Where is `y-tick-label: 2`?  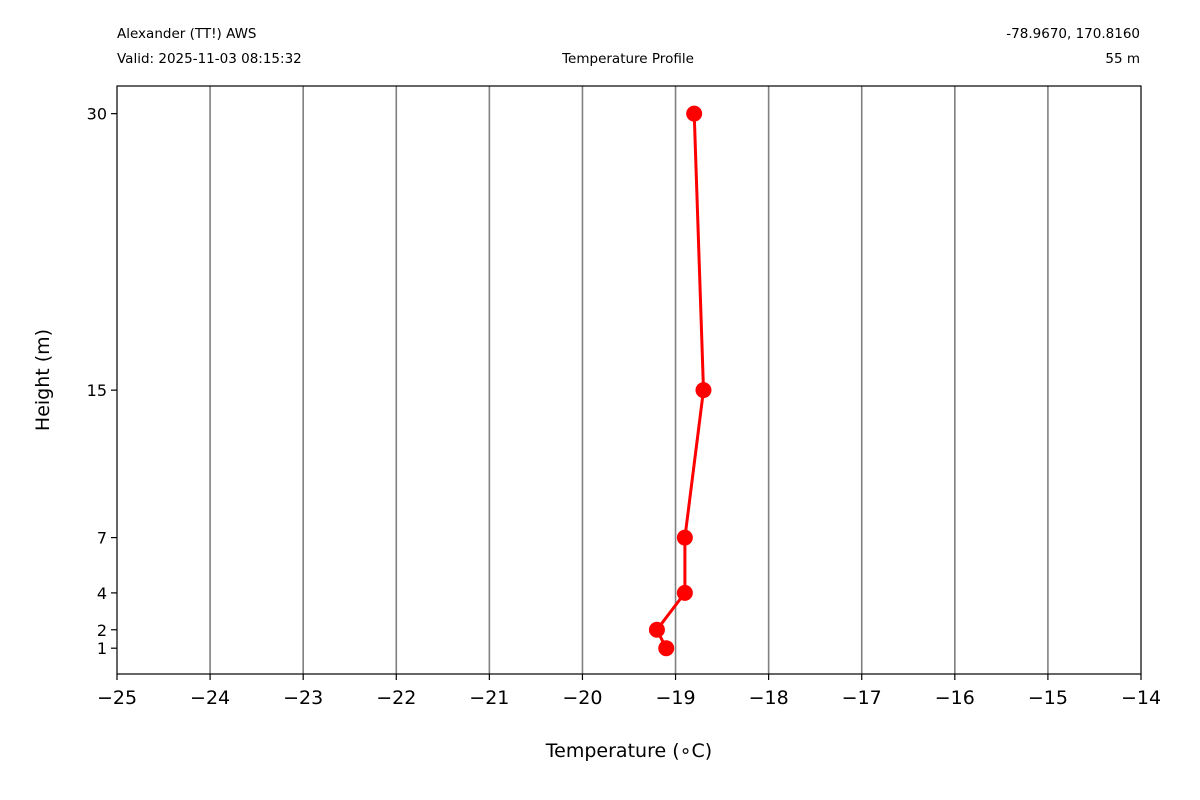 y-tick-label: 2 is located at coordinates (102, 630).